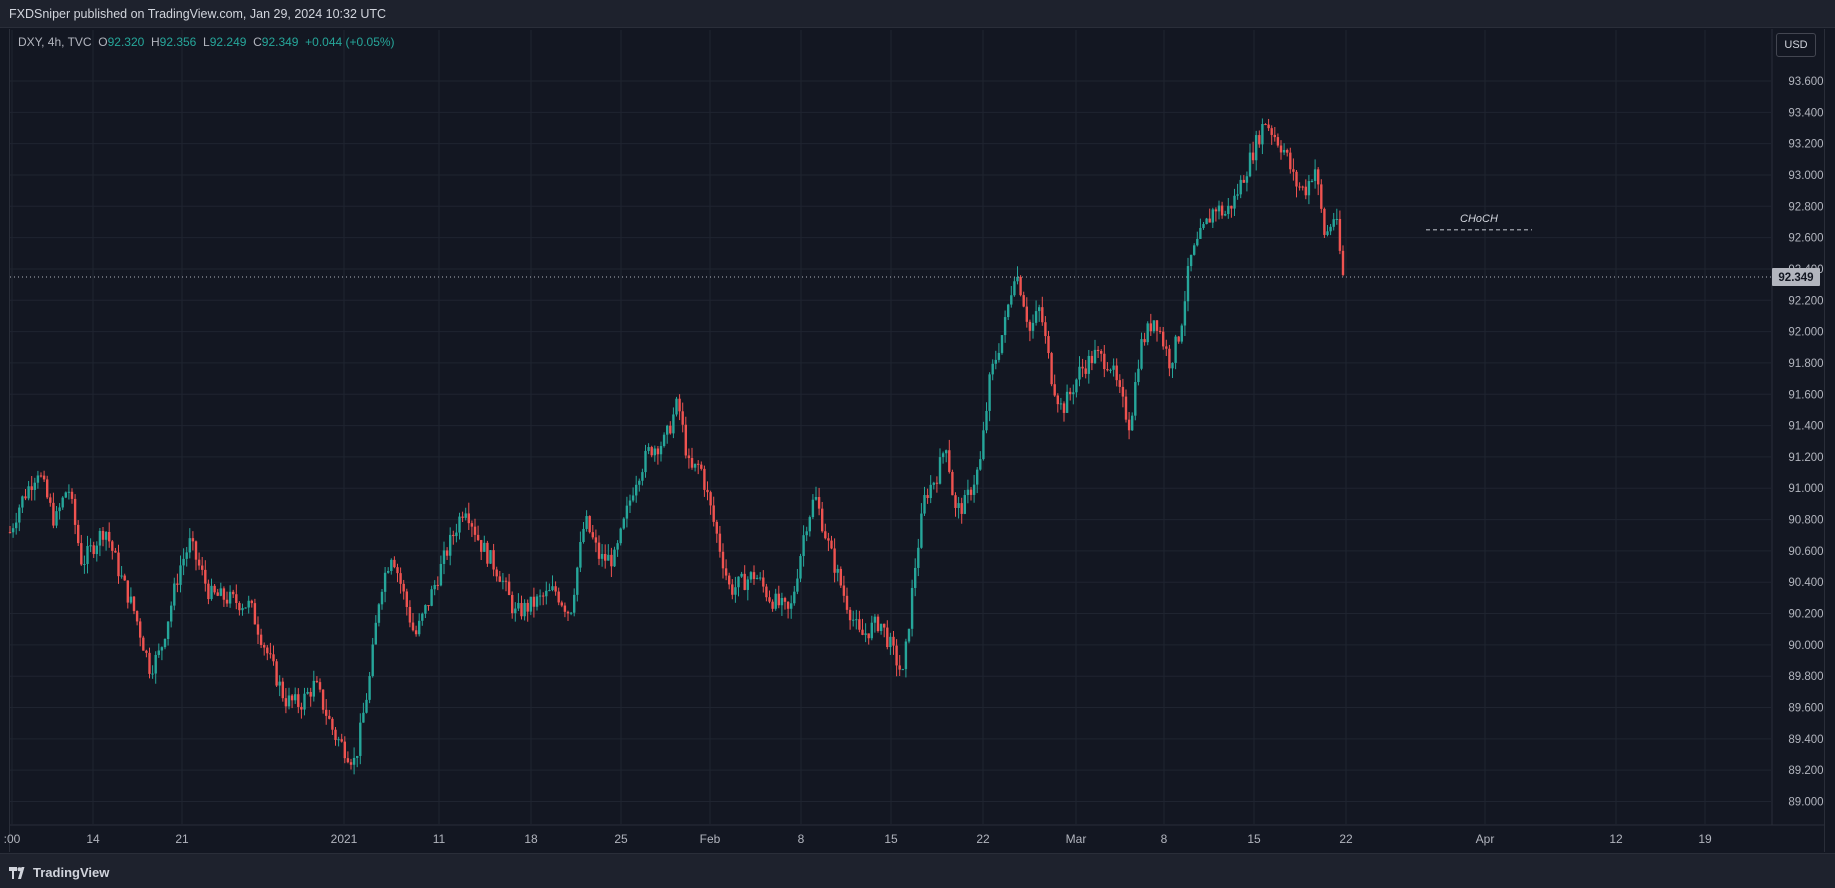 The height and width of the screenshot is (888, 1835). I want to click on time-axis: :00 14 21 2021 11 18 25 Feb 8 15 22 Mar 8 15 22 Apr 12 19, so click(858, 839).